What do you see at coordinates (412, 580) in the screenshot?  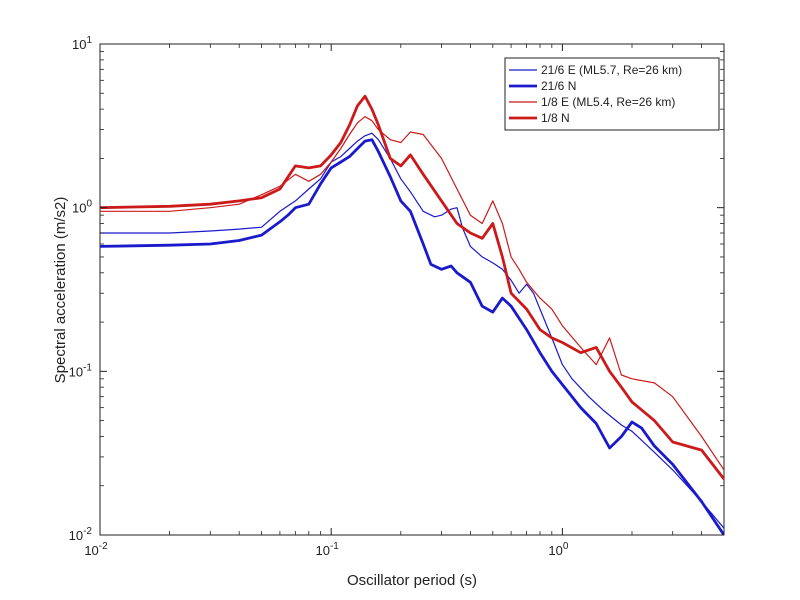 I see `x-axis-label: Oscillator period (s)` at bounding box center [412, 580].